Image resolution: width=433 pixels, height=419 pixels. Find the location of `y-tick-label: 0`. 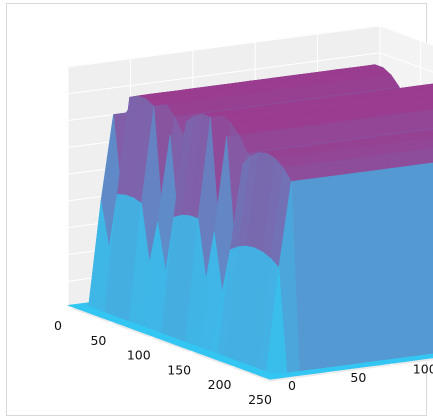

y-tick-label: 0 is located at coordinates (292, 385).